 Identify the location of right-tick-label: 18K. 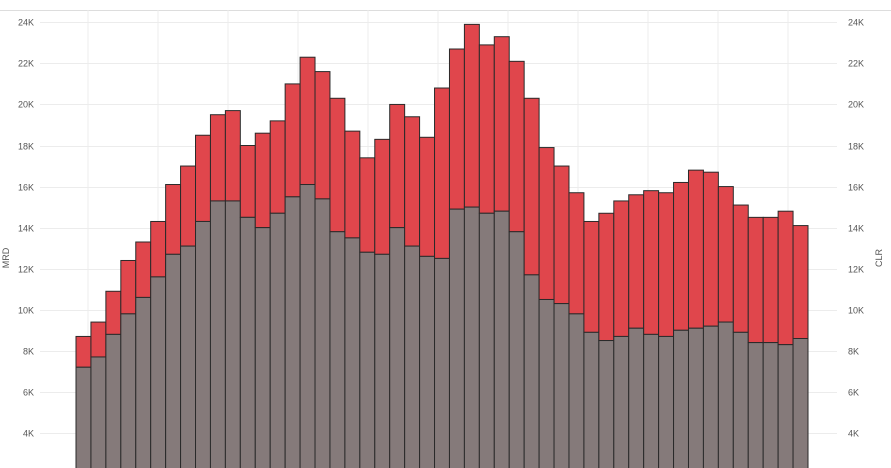
(856, 147).